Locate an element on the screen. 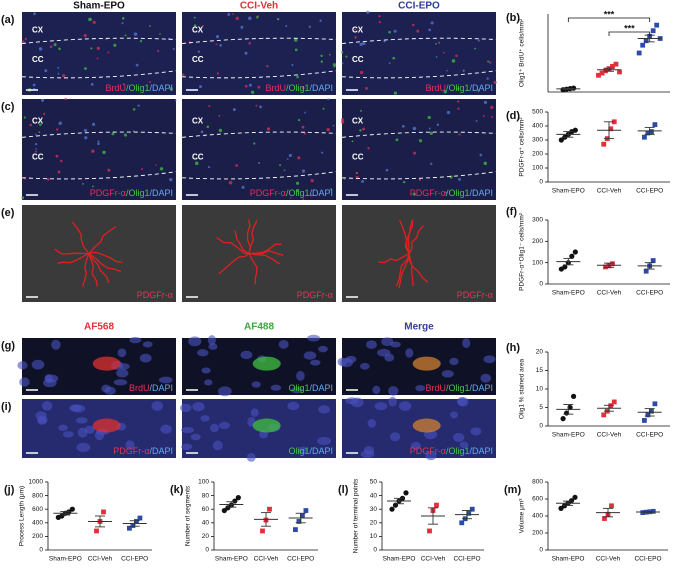 This screenshot has width=677, height=574. panel-label: (e) is located at coordinates (8, 213).